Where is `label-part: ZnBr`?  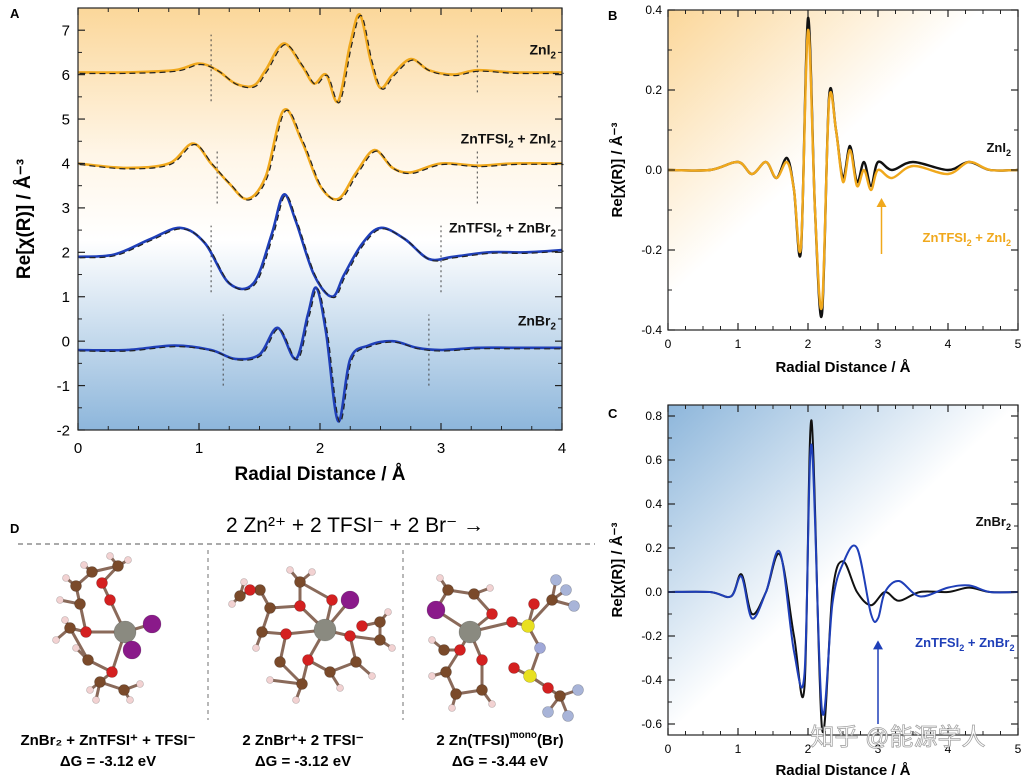
label-part: ZnBr is located at coordinates (534, 321).